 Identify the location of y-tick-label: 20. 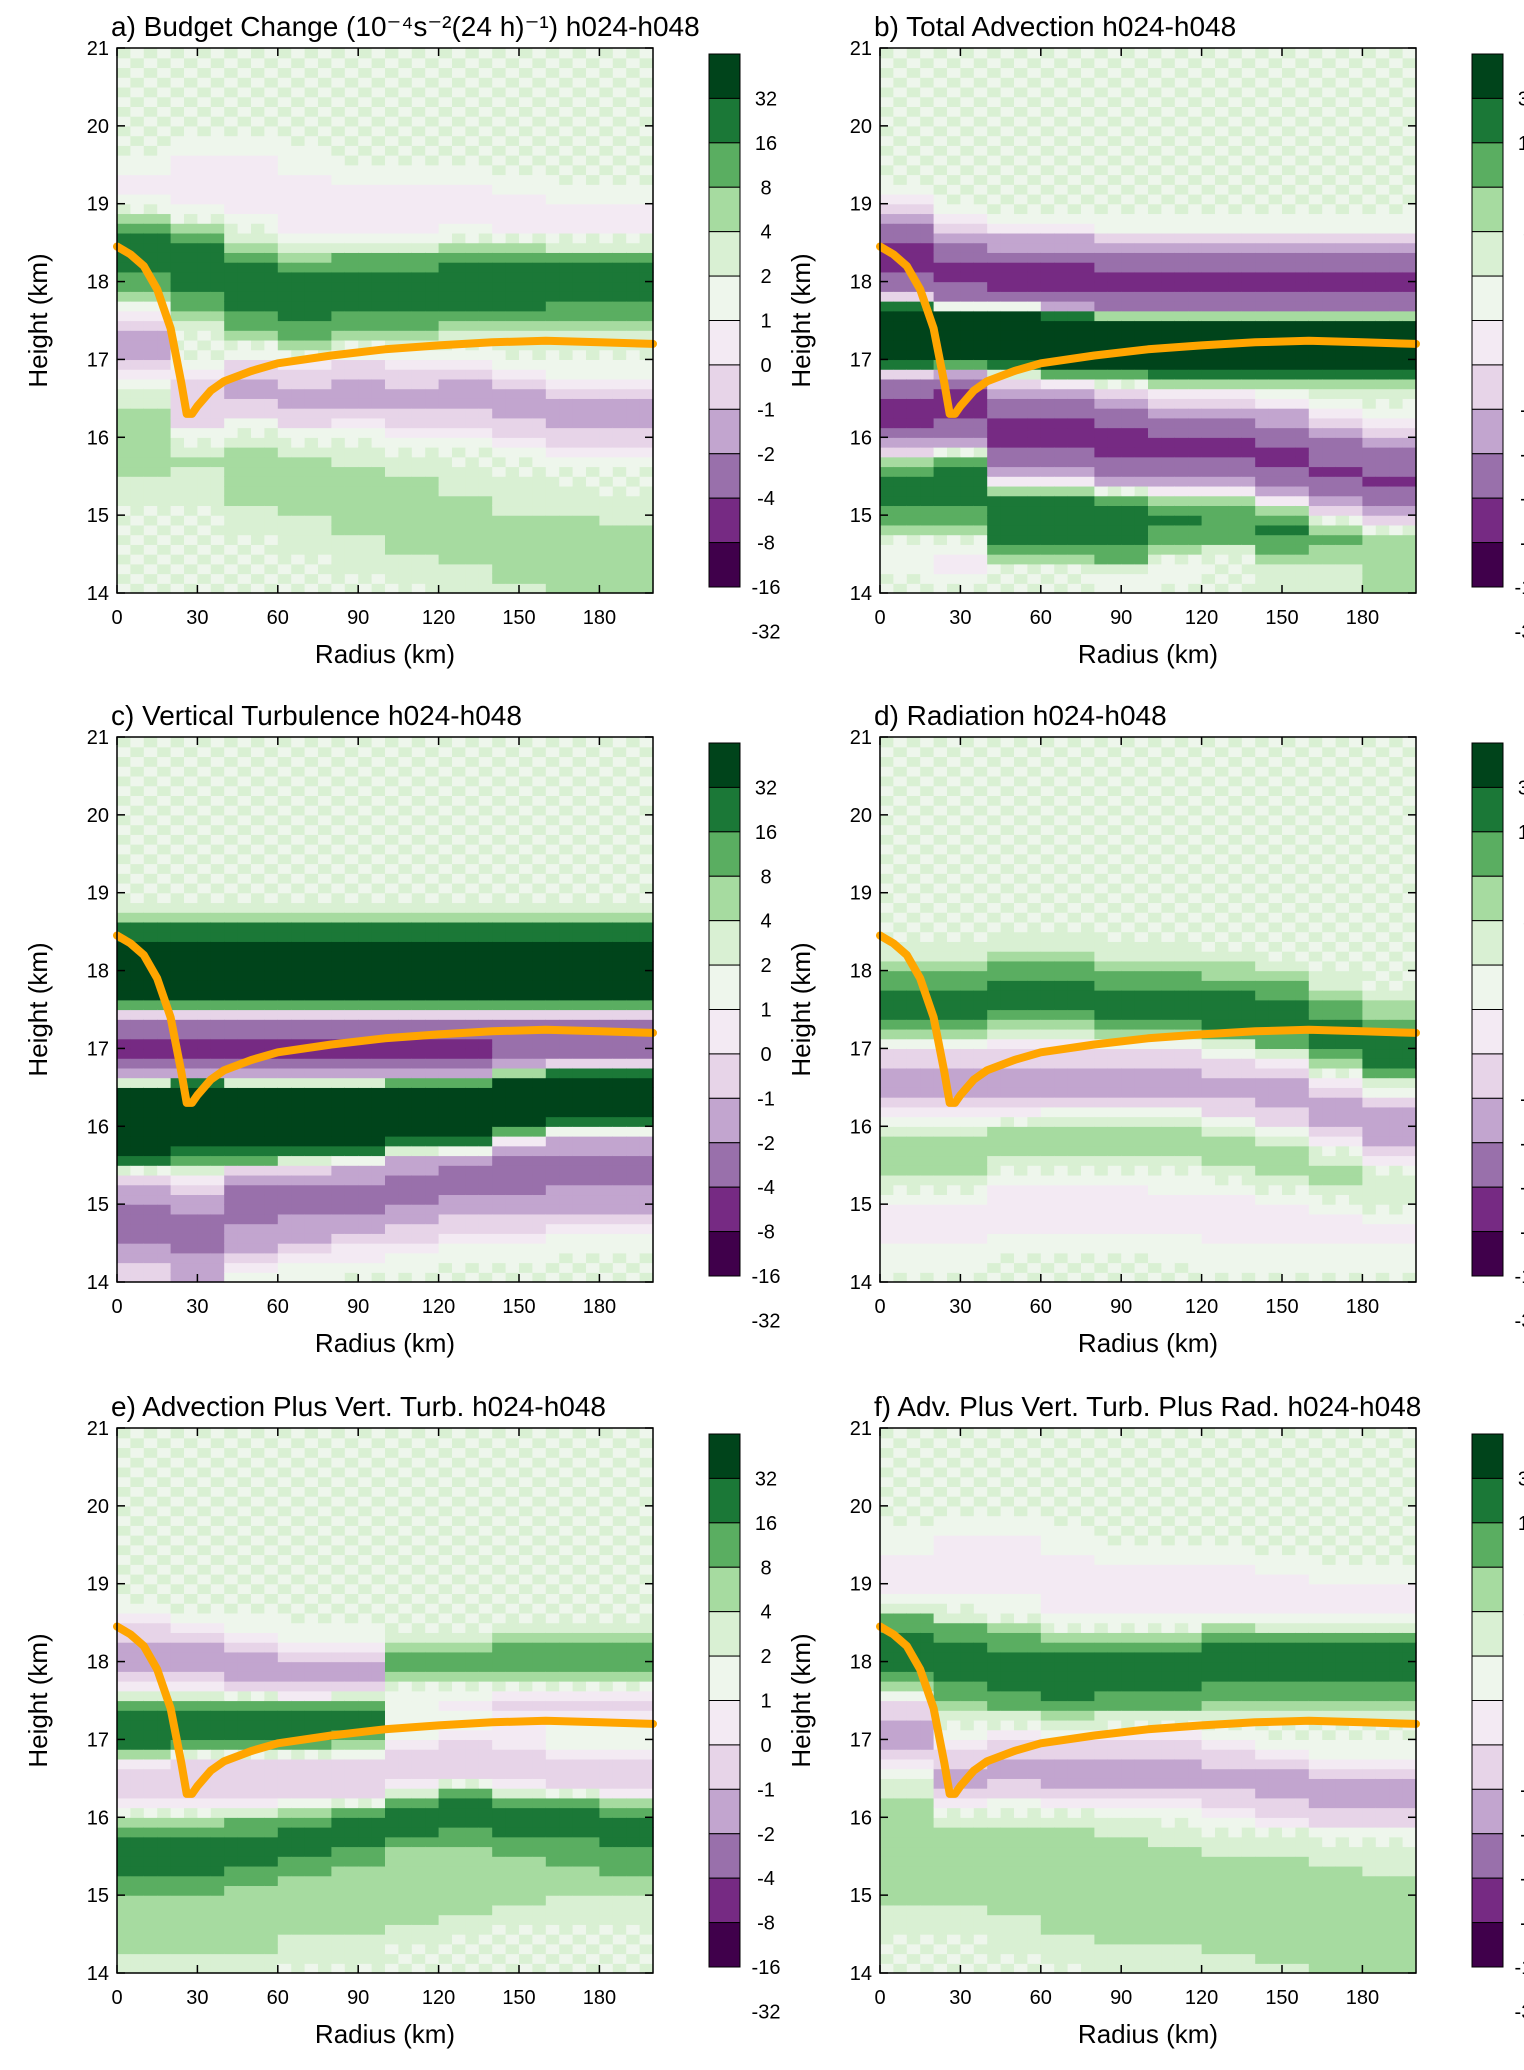
(861, 127).